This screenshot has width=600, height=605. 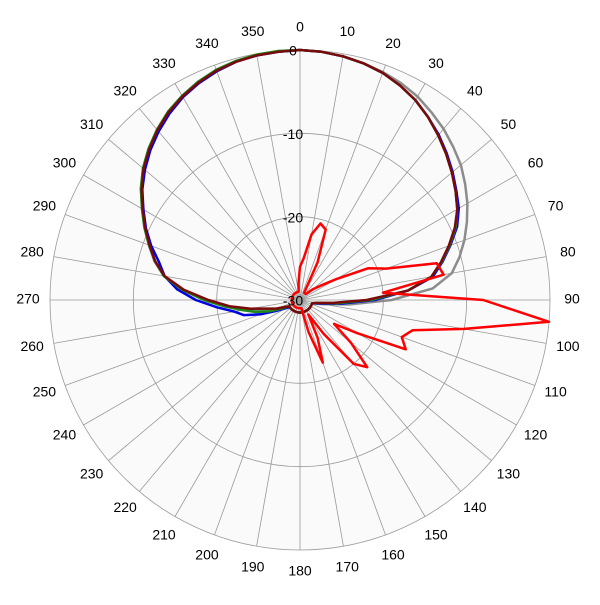 I want to click on angle-tick-label: 40, so click(x=475, y=90).